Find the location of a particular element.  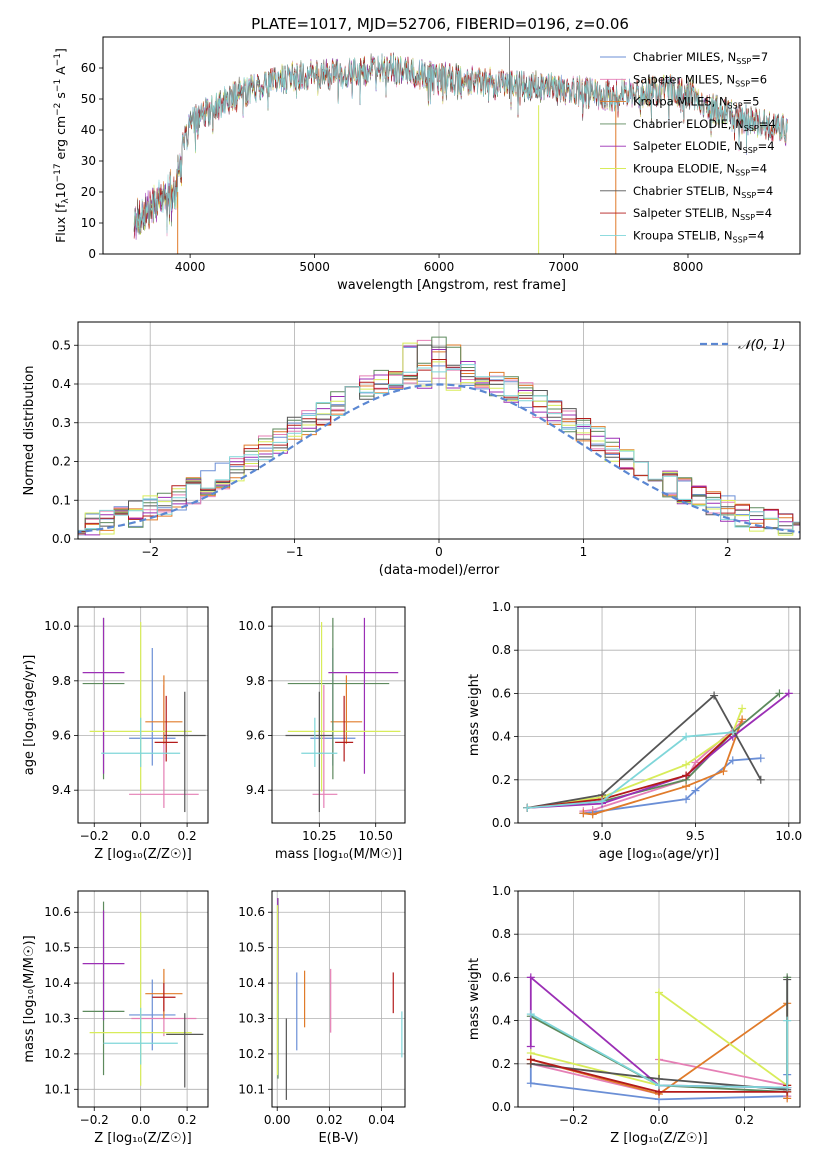

y-tick-label: 10.0 is located at coordinates (251, 626).